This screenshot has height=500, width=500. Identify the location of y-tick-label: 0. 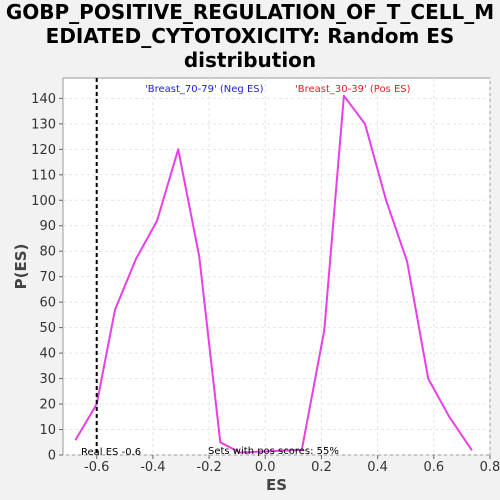
(52, 456).